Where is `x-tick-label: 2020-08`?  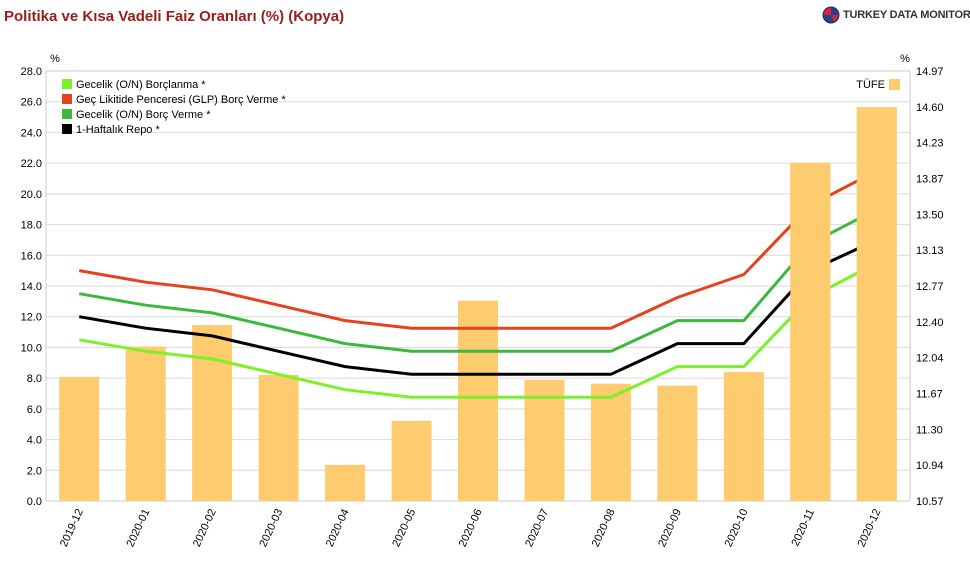
x-tick-label: 2020-08 is located at coordinates (604, 528).